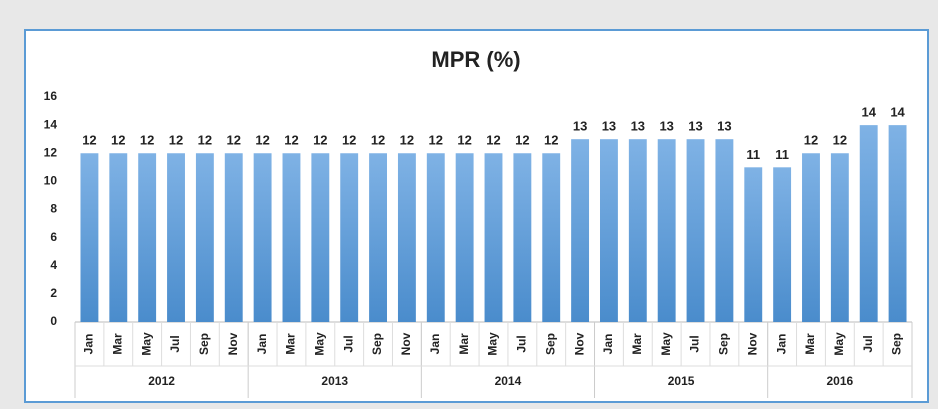  Describe the element at coordinates (53, 321) in the screenshot. I see `y-tick-label: 0` at that location.